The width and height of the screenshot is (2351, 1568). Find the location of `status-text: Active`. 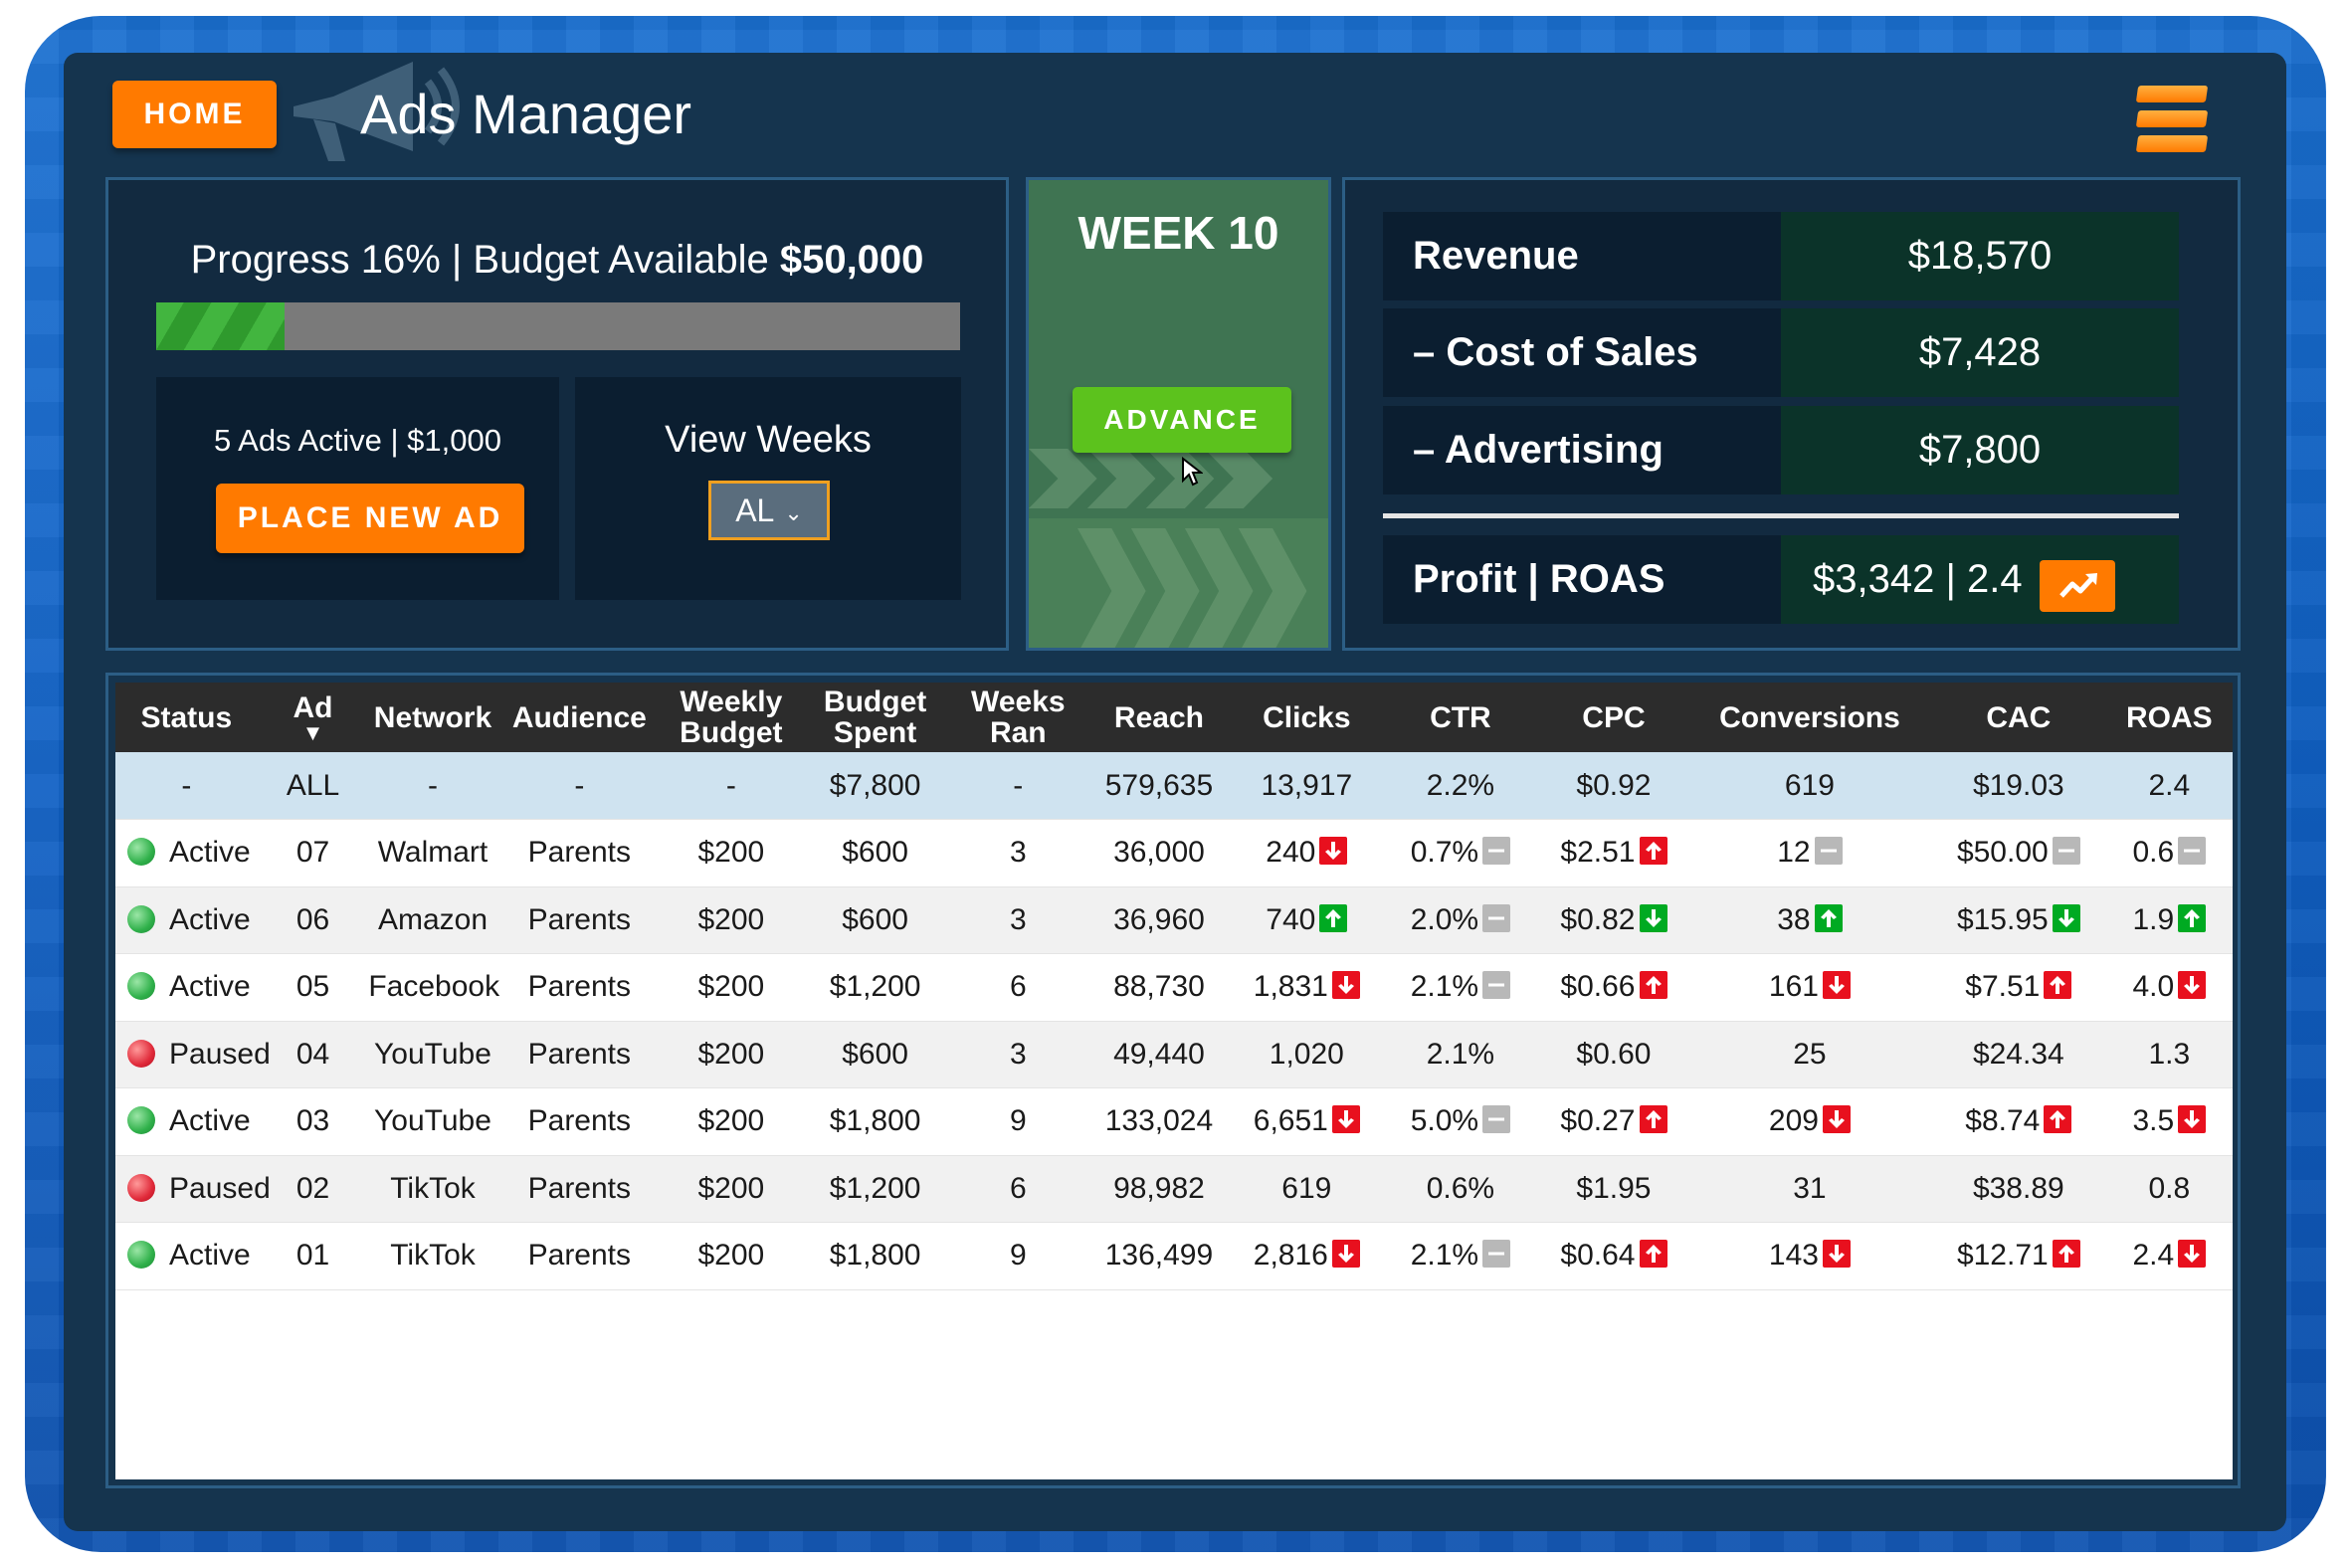

status-text: Active is located at coordinates (210, 1256).